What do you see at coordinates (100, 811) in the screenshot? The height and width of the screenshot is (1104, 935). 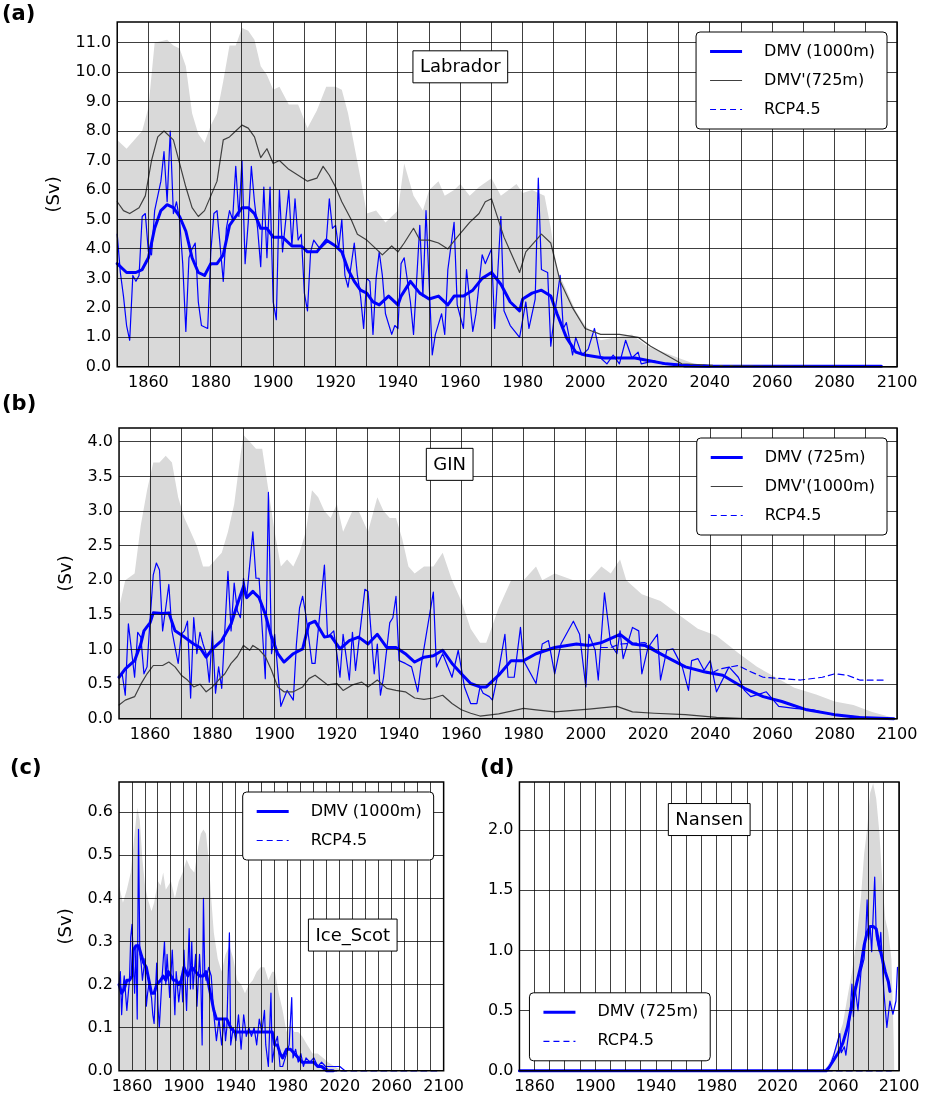 I see `y-tick-label: 0.6` at bounding box center [100, 811].